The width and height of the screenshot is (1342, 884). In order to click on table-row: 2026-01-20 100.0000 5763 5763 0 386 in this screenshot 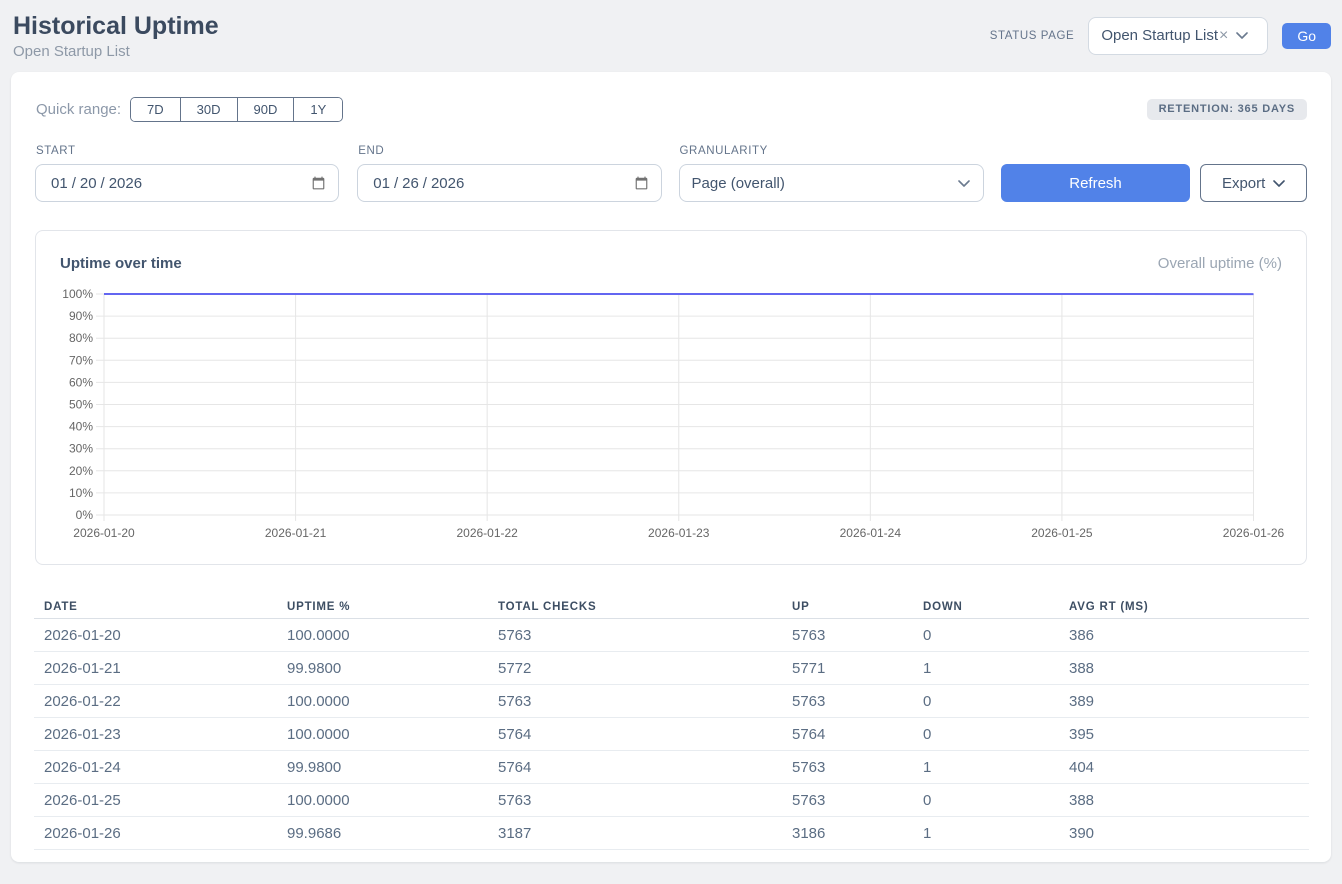, I will do `click(671, 635)`.